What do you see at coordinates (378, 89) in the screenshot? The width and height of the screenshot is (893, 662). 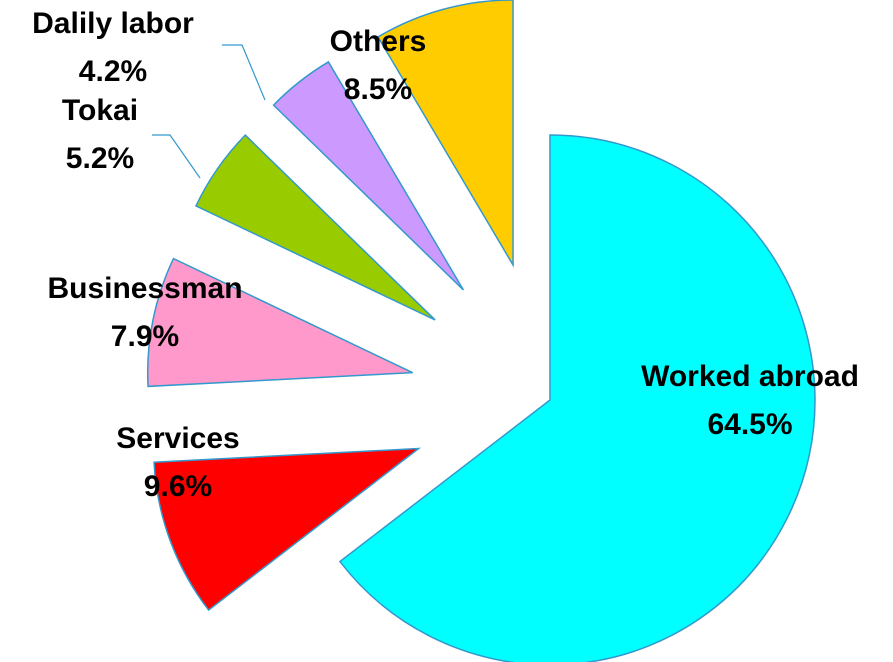 I see `value-label: 8.5%` at bounding box center [378, 89].